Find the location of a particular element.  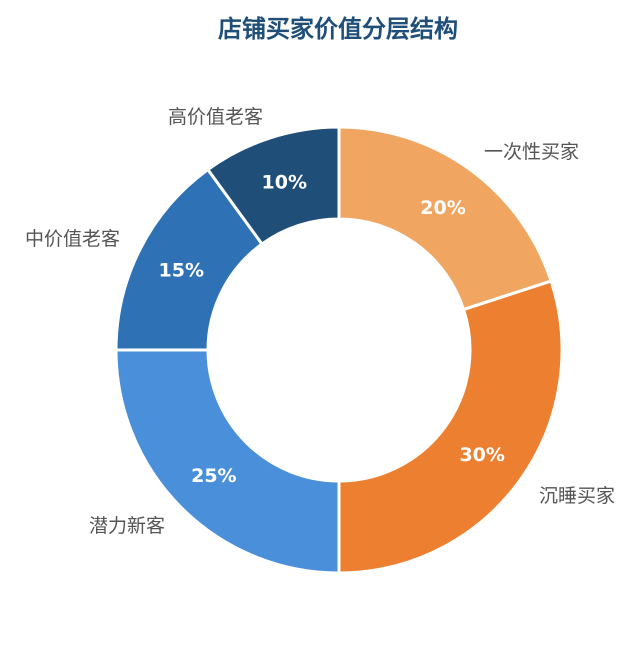

category-label-1: 一次性买家 is located at coordinates (531, 152).